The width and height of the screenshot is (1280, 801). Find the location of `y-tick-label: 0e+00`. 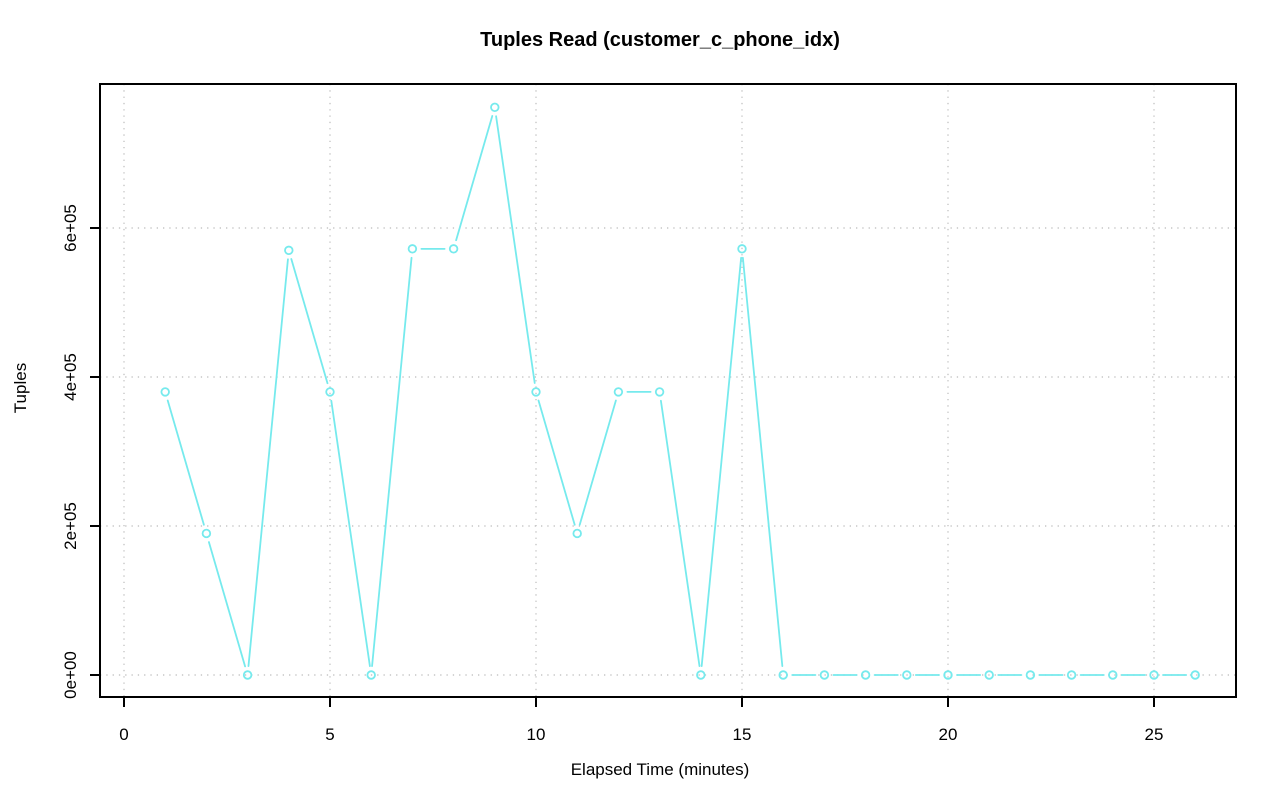

y-tick-label: 0e+00 is located at coordinates (70, 675).